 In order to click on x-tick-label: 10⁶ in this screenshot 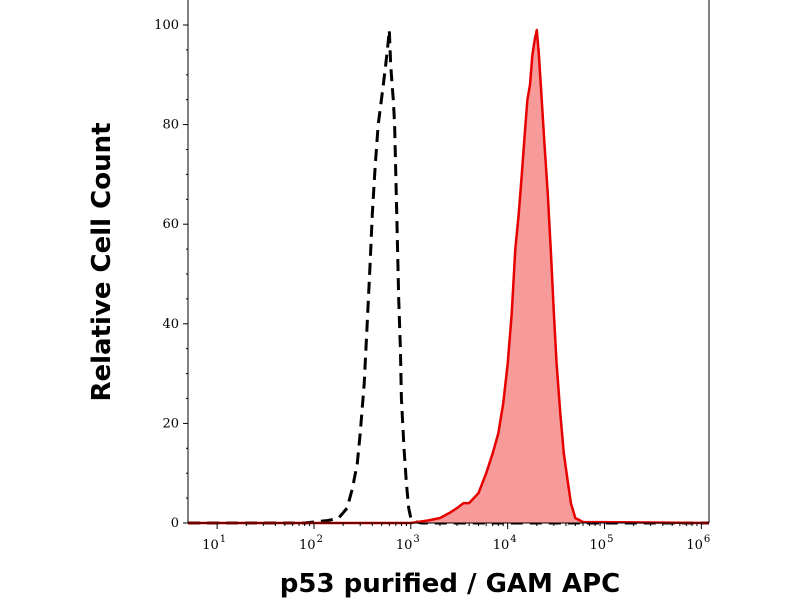, I will do `click(698, 543)`.